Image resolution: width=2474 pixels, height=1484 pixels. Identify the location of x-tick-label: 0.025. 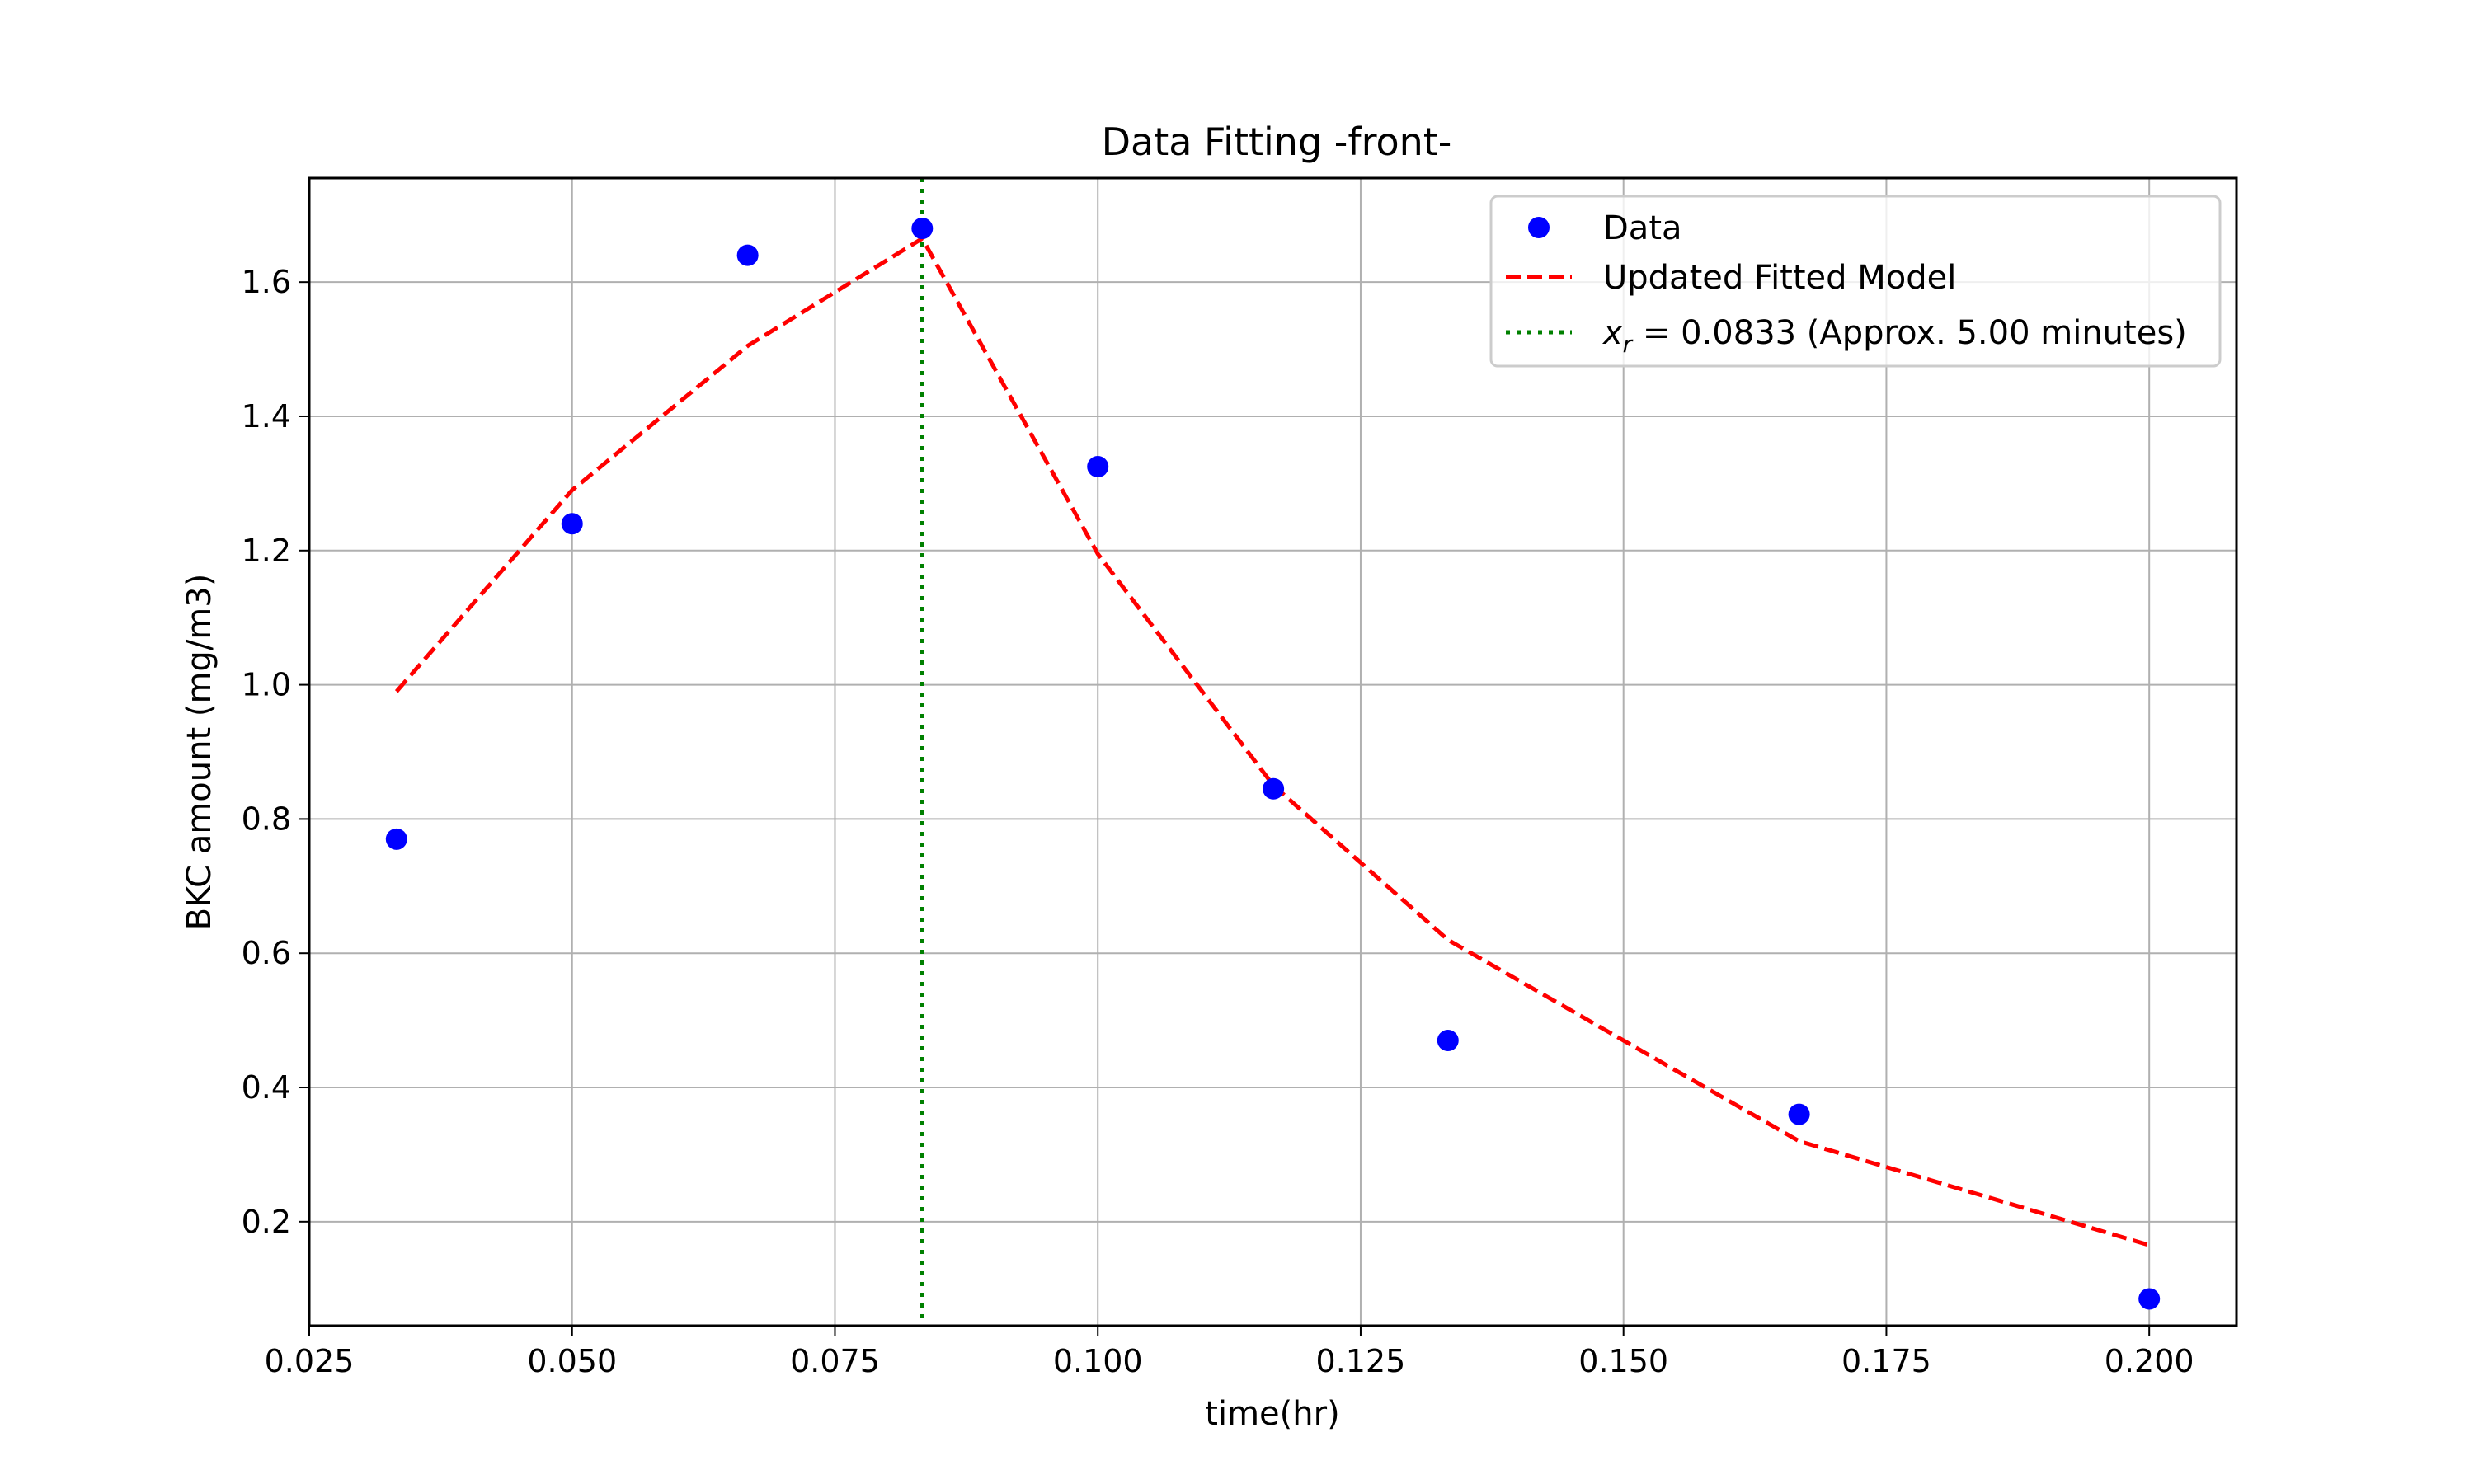
(310, 1361).